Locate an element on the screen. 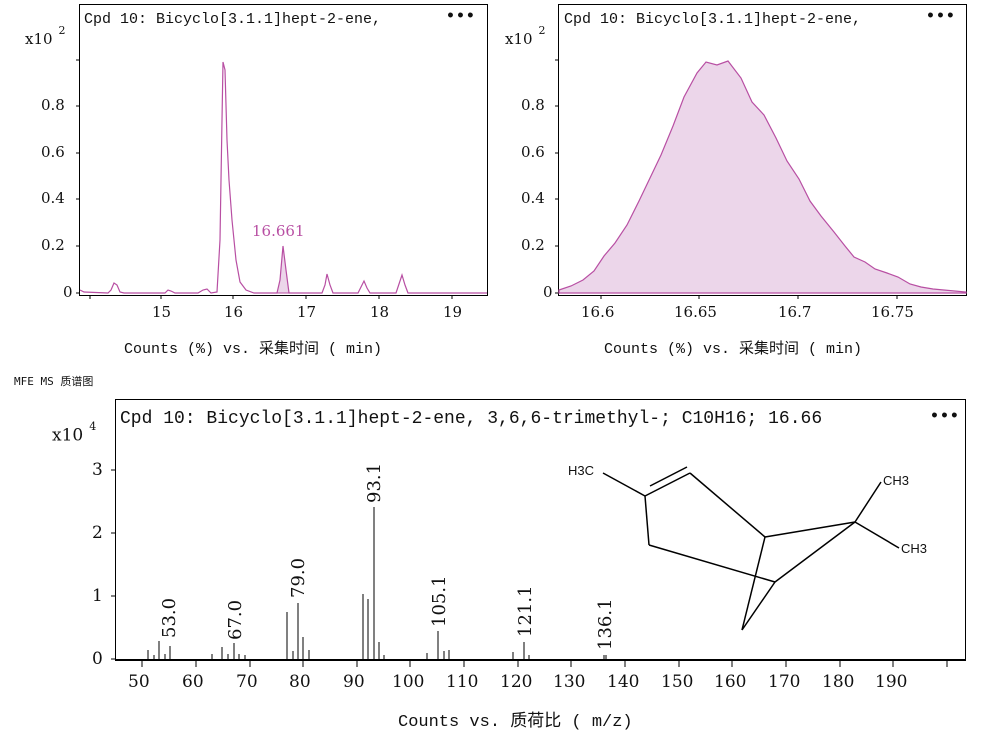 This screenshot has width=995, height=745. ms-y-exponent: x10 4 is located at coordinates (74, 433).